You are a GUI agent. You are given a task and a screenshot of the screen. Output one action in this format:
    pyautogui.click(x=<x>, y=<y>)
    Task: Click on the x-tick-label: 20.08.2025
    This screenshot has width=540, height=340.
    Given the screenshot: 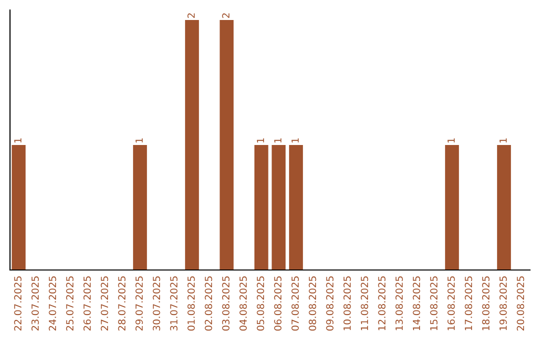 What is the action you would take?
    pyautogui.click(x=520, y=303)
    